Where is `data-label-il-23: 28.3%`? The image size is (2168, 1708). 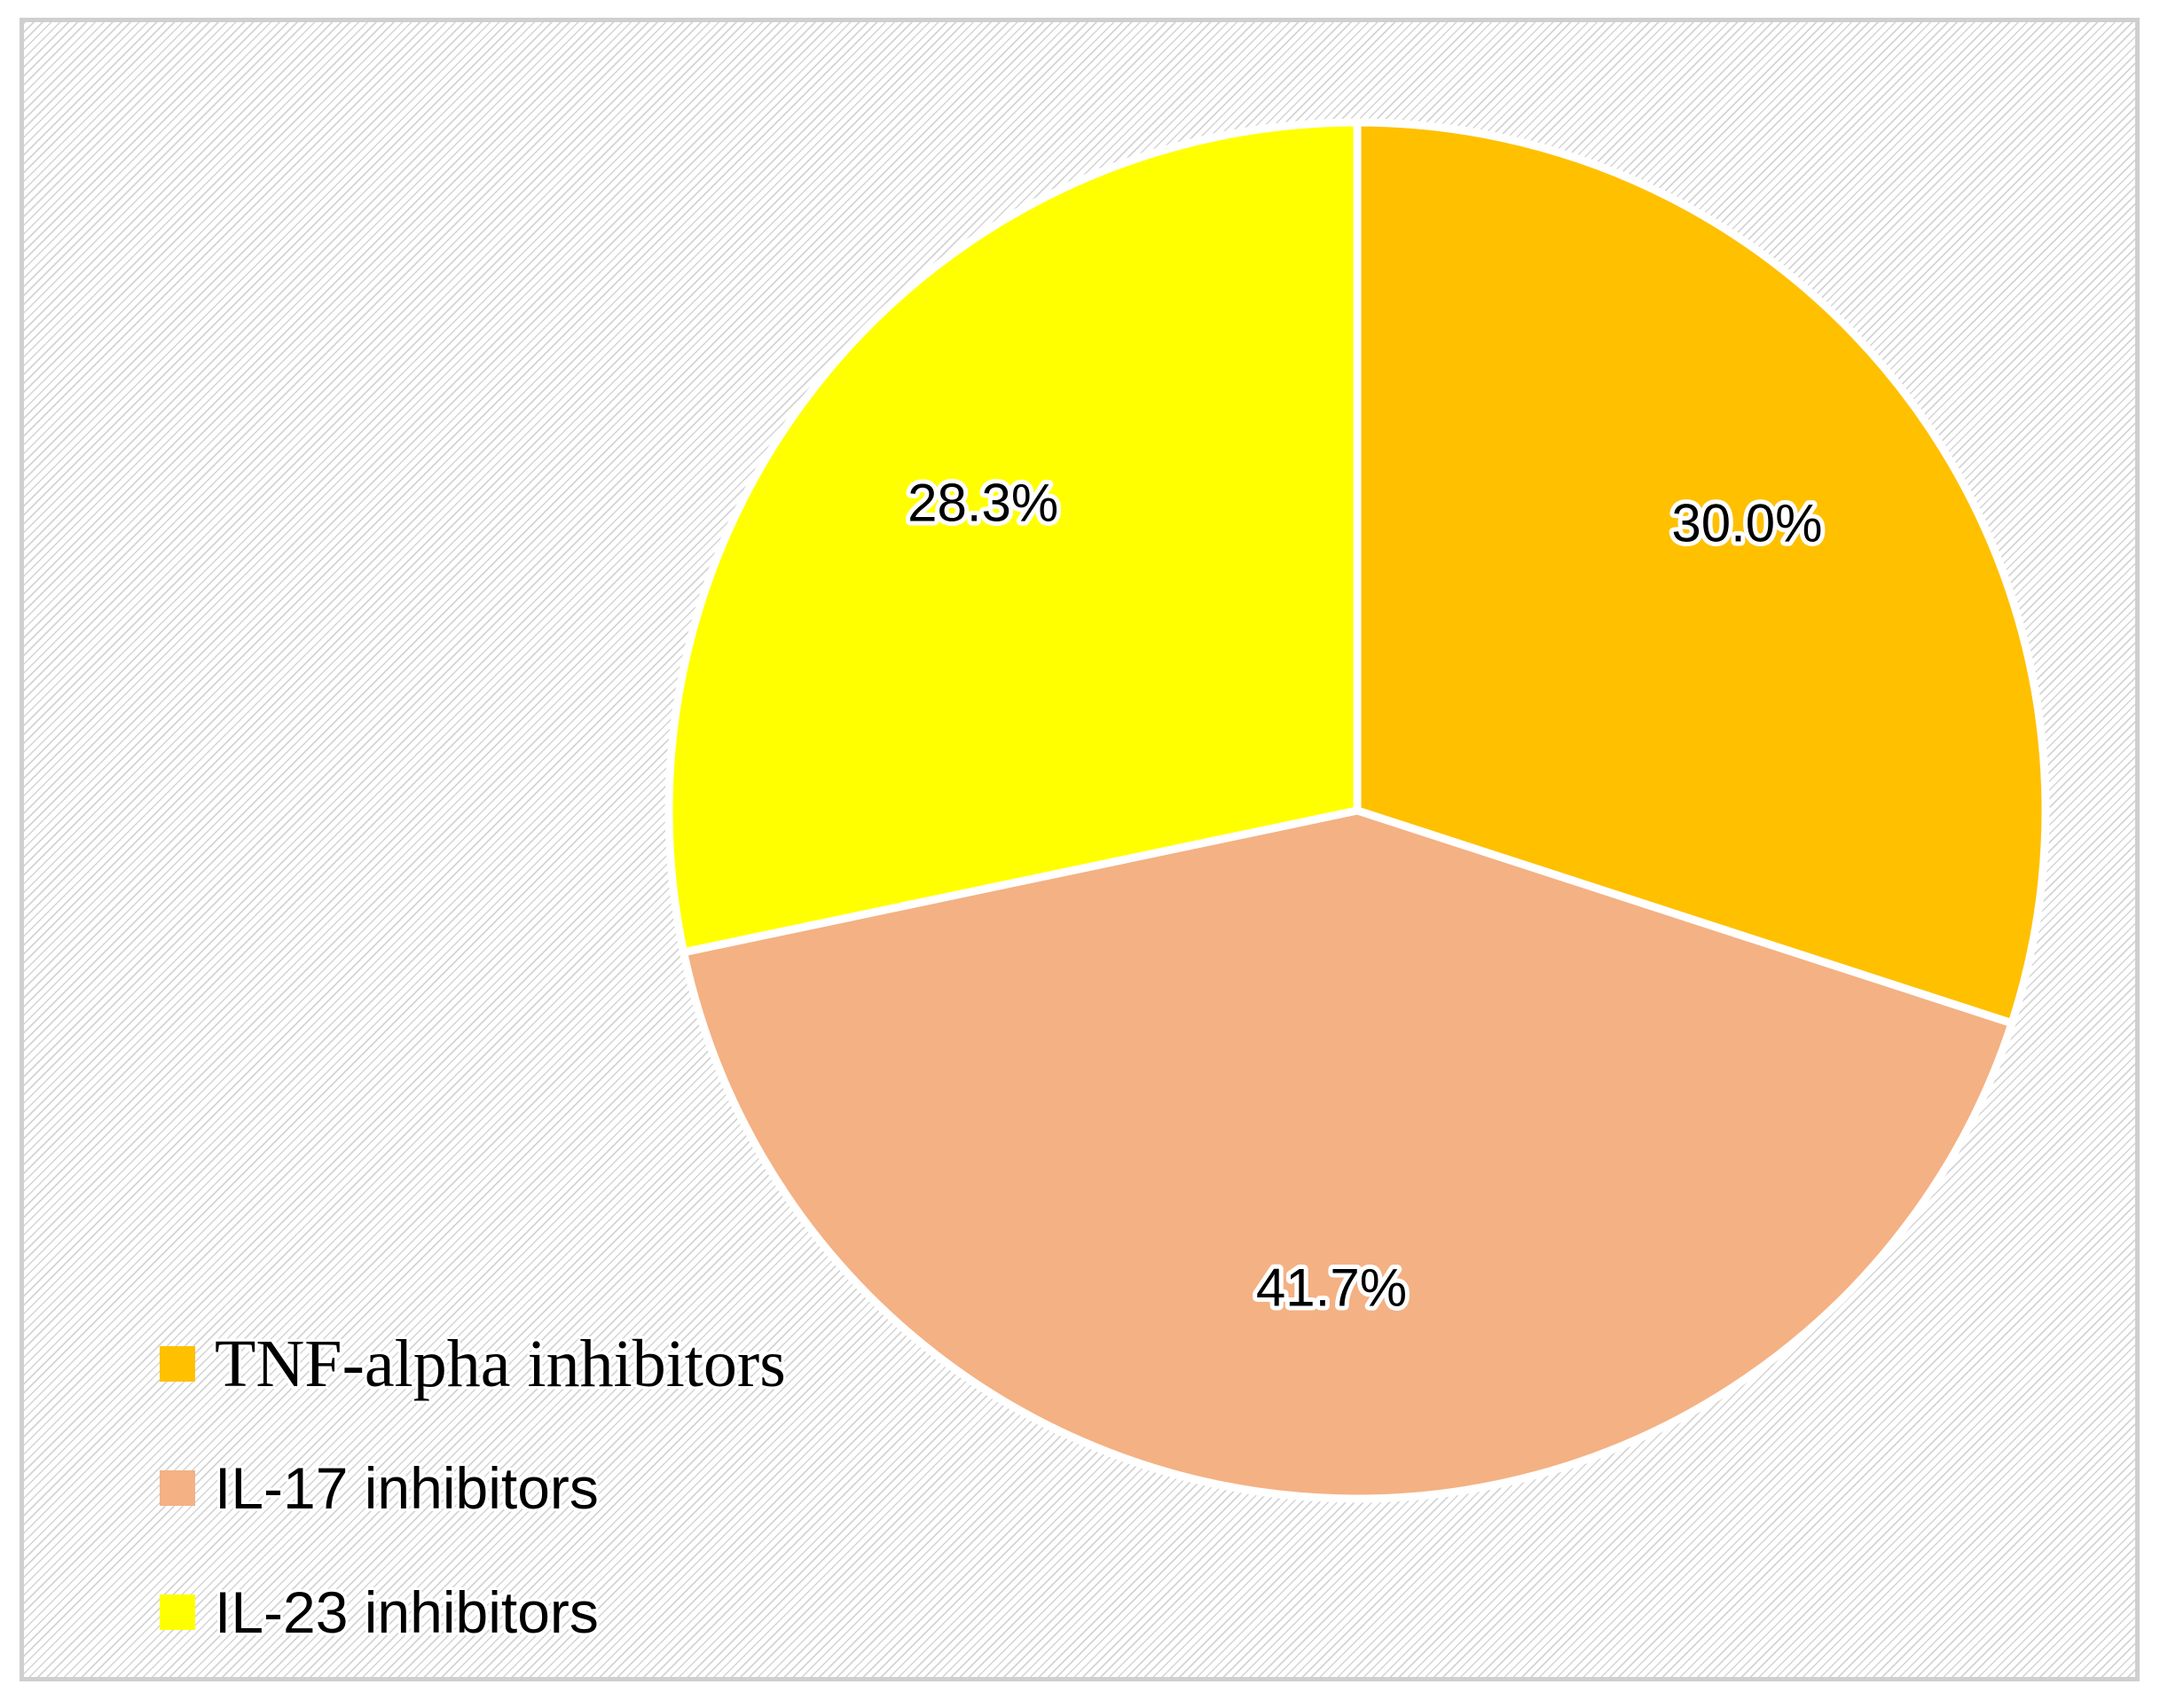 data-label-il-23: 28.3% is located at coordinates (982, 503).